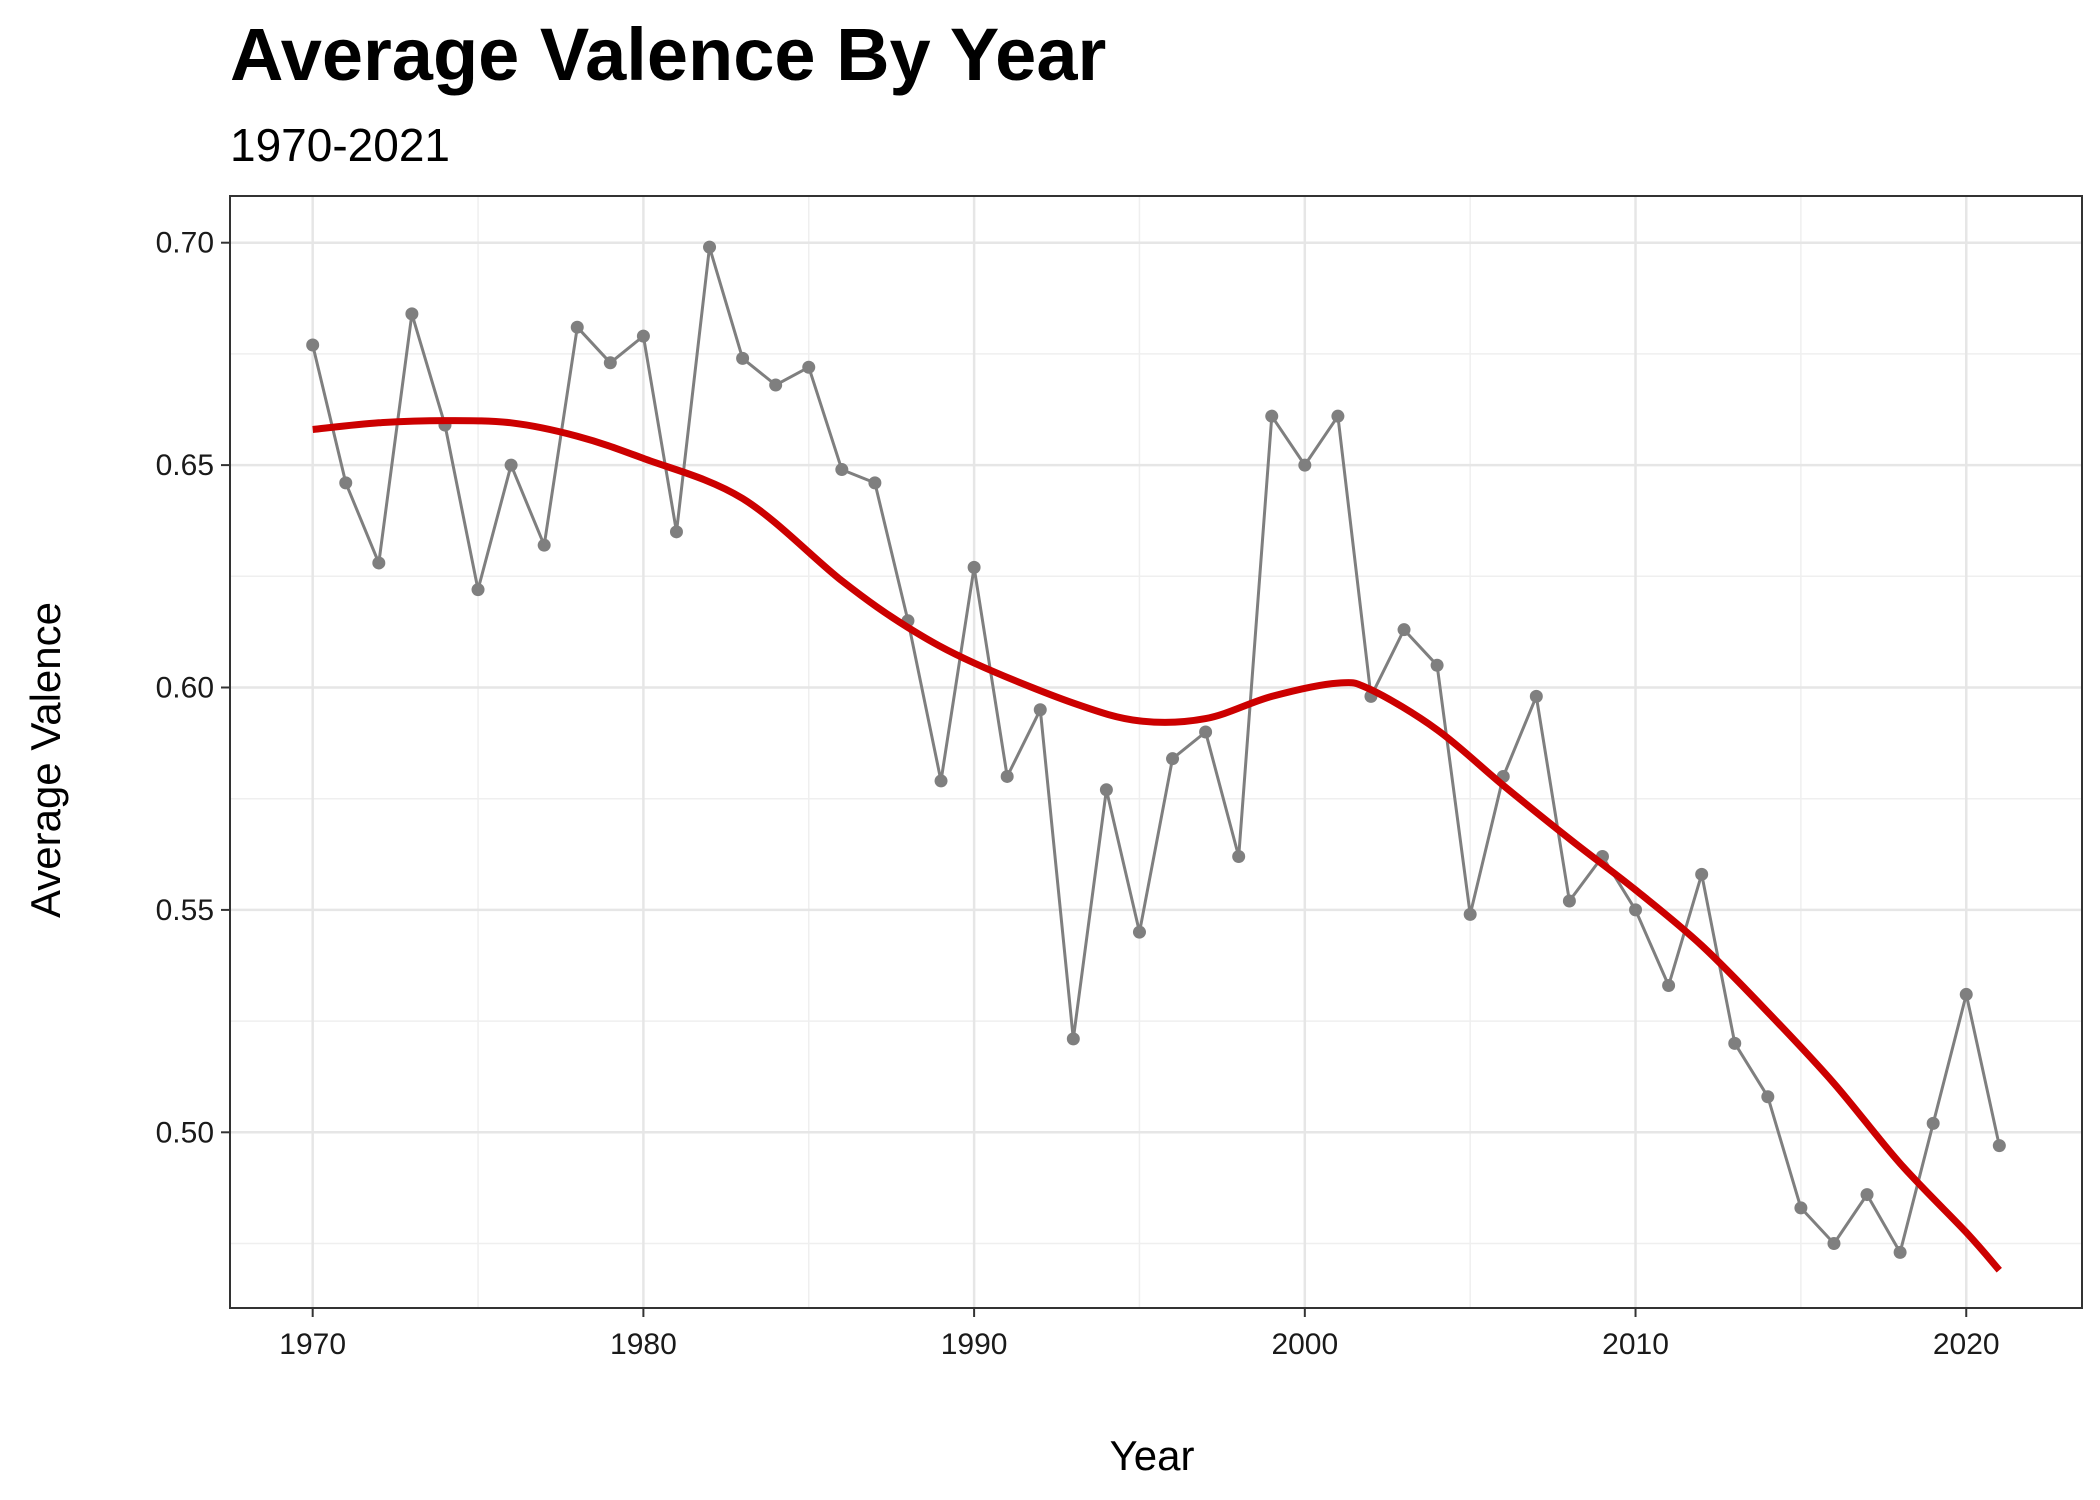  What do you see at coordinates (1206, 732) in the screenshot?
I see `valence-point-1997` at bounding box center [1206, 732].